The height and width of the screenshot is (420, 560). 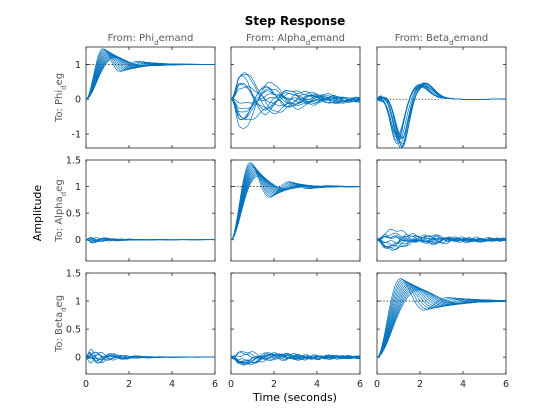 I want to click on subplot-r2-c3, so click(x=441, y=210).